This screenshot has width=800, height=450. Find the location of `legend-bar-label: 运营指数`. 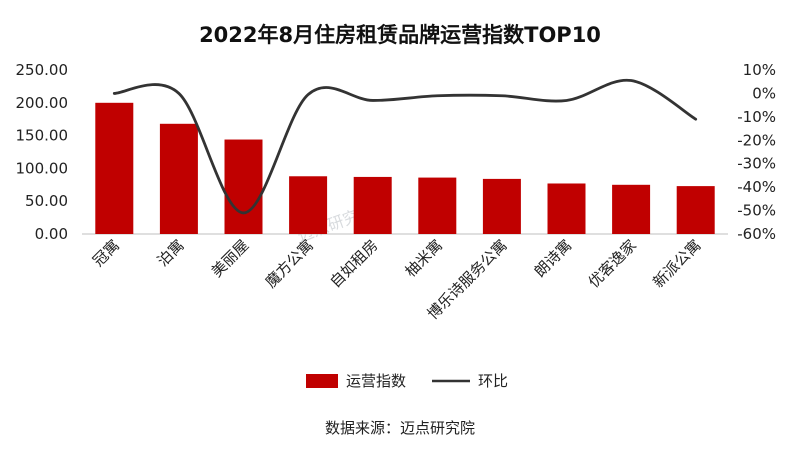

legend-bar-label: 运营指数 is located at coordinates (376, 381).